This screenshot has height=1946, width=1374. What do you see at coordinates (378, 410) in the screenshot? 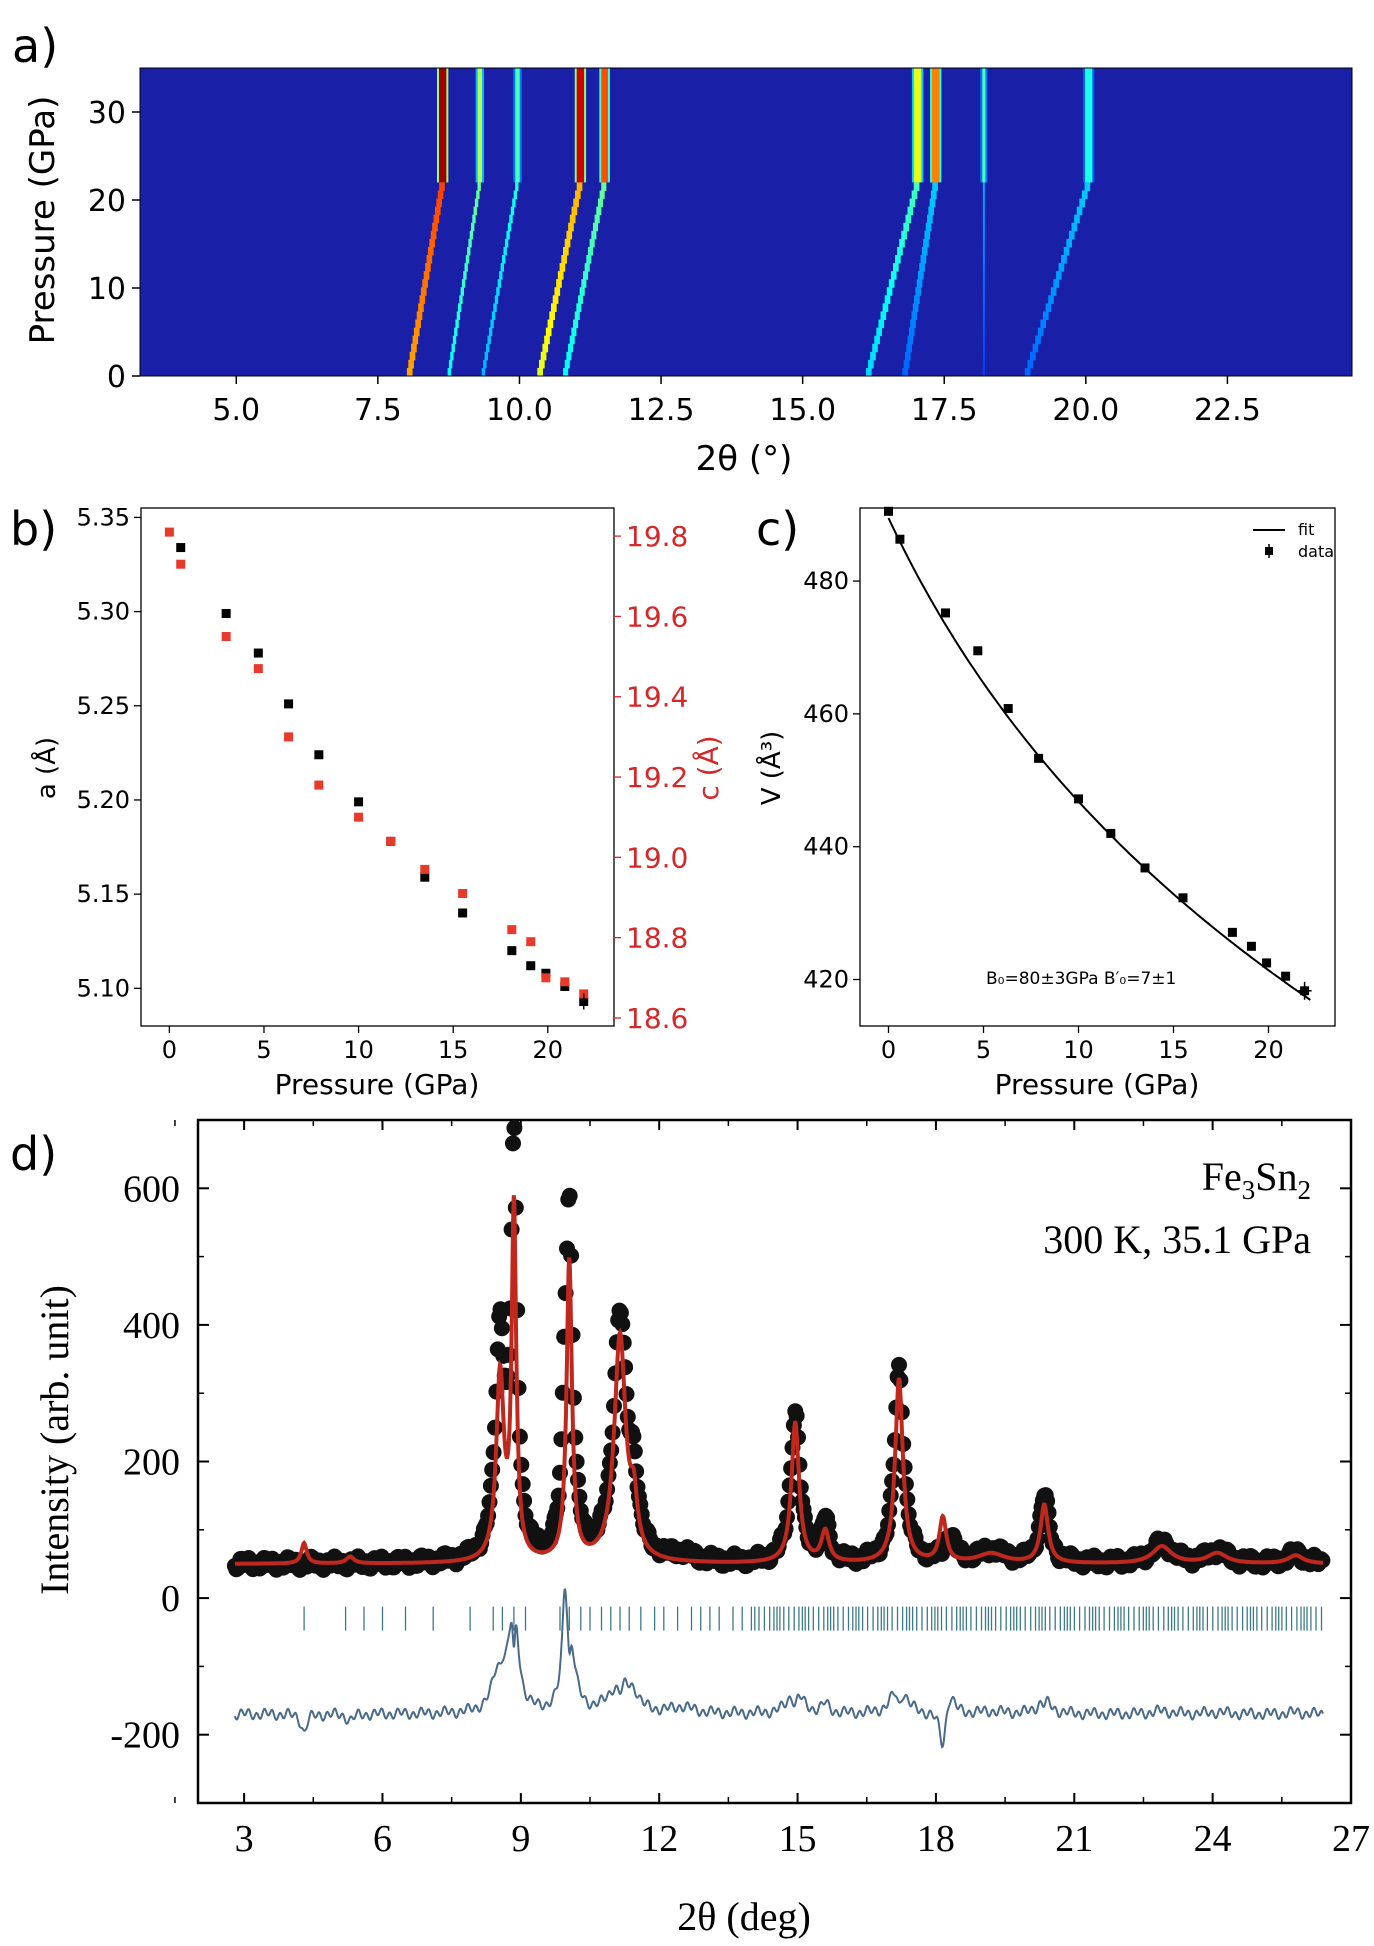
I see `panel-a-x-tick-label-1: 7.5` at bounding box center [378, 410].